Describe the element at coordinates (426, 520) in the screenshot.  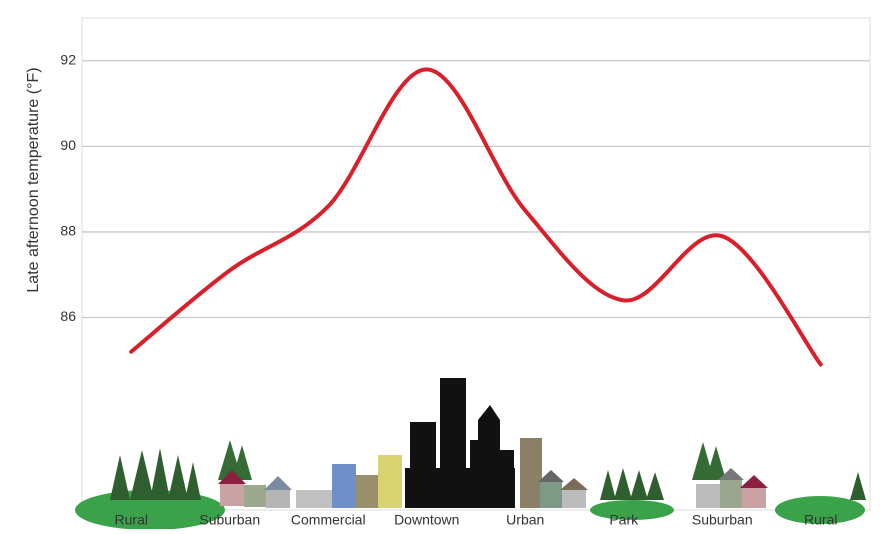
I see `x-tick-label: Downtown` at that location.